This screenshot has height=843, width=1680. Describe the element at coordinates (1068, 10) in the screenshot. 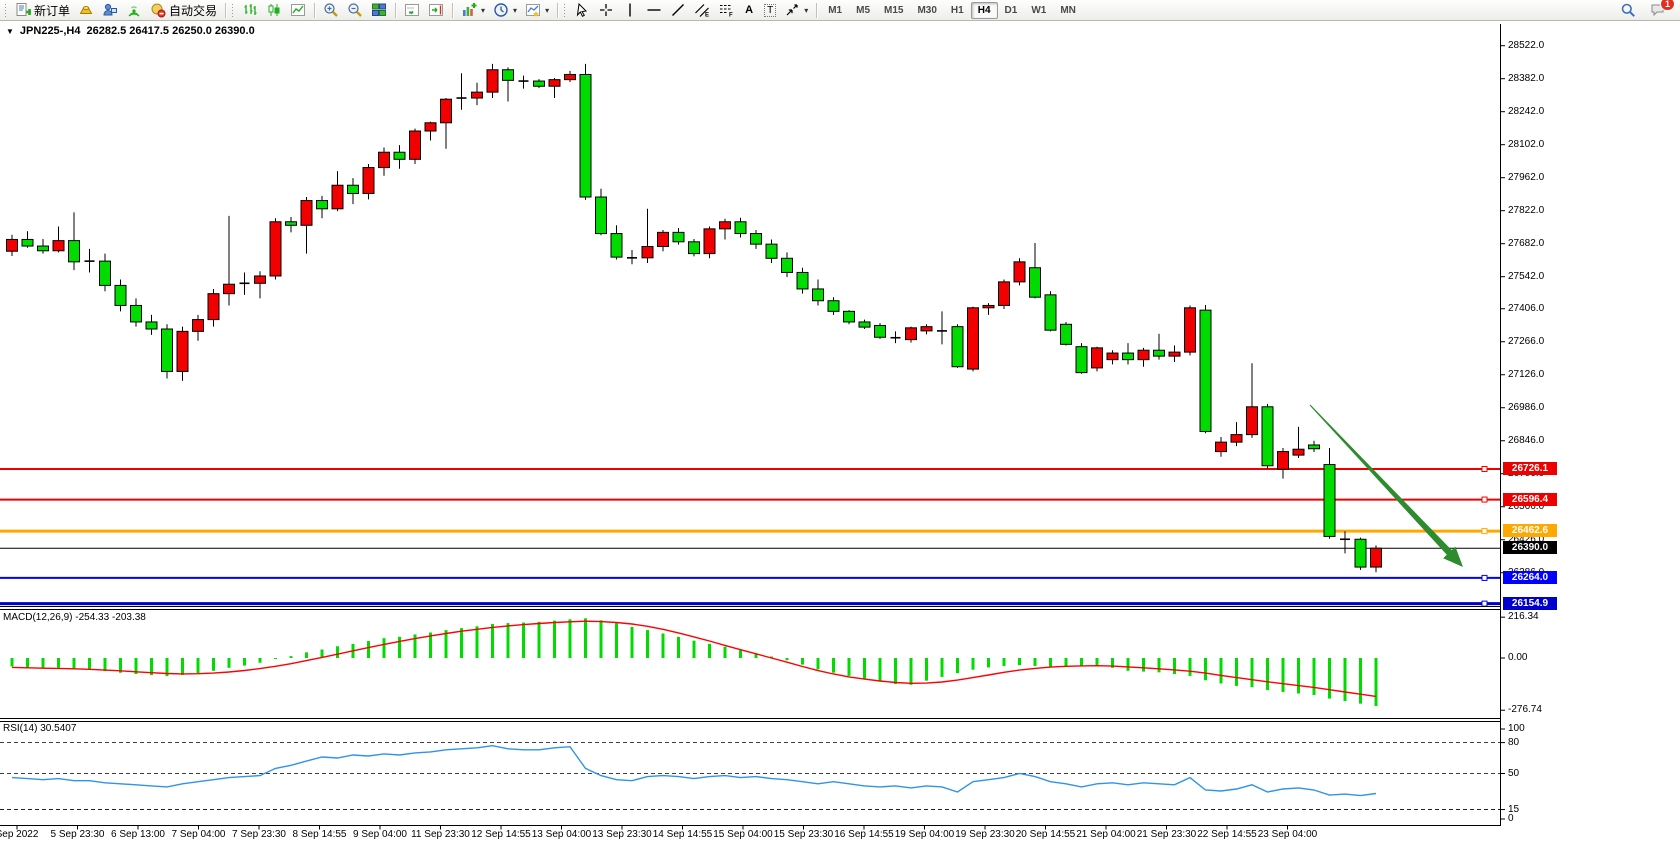

I see `timeframe-button-MN: MN` at that location.